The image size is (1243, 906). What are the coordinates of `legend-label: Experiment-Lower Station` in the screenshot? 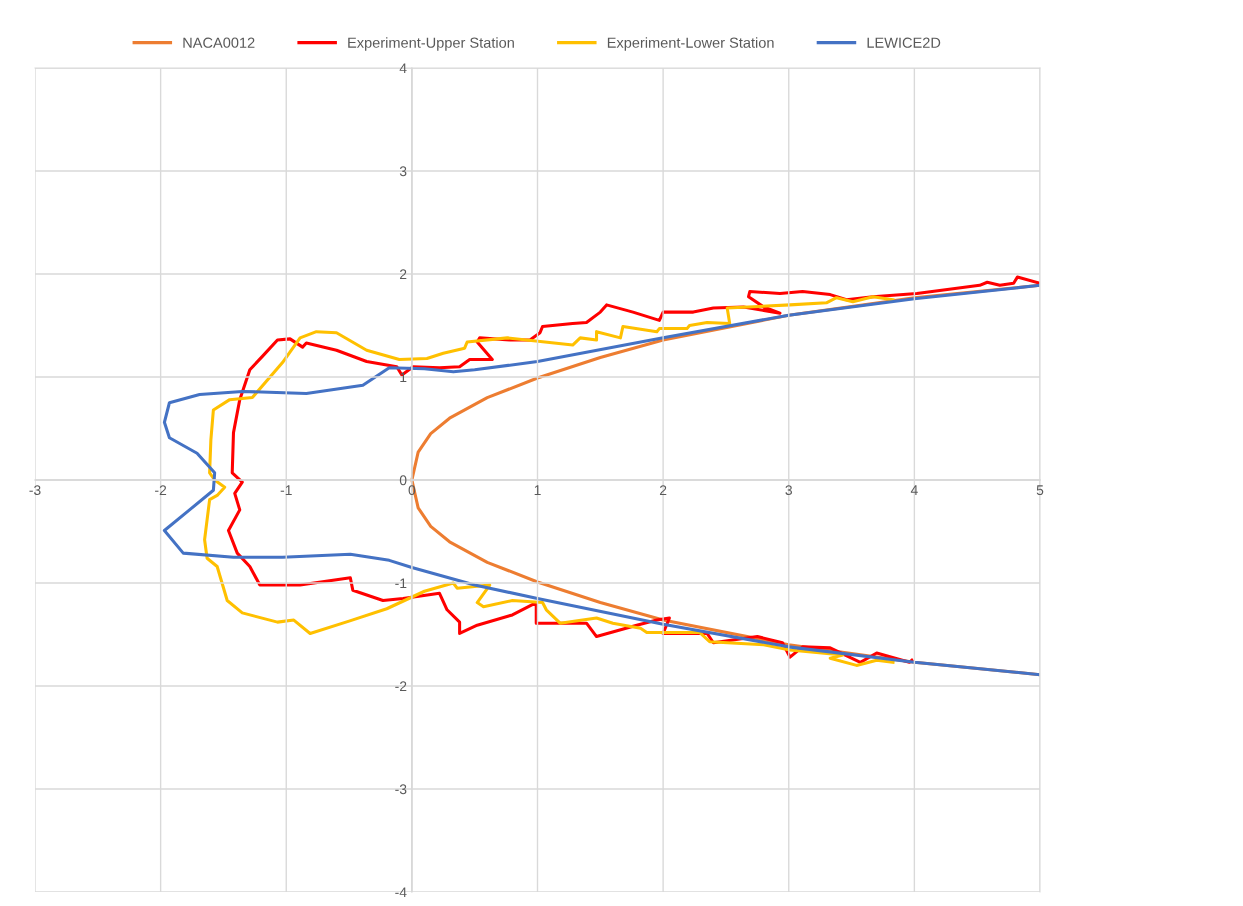 It's located at (690, 44).